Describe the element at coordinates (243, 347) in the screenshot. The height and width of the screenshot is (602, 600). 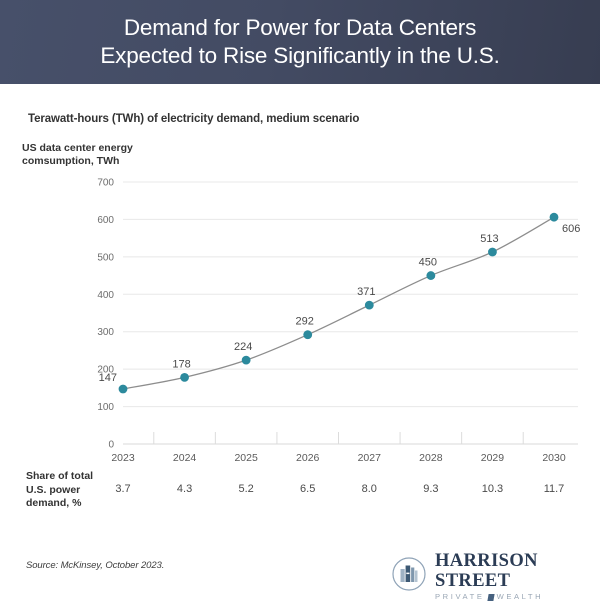
I see `data-point-label: 224` at that location.